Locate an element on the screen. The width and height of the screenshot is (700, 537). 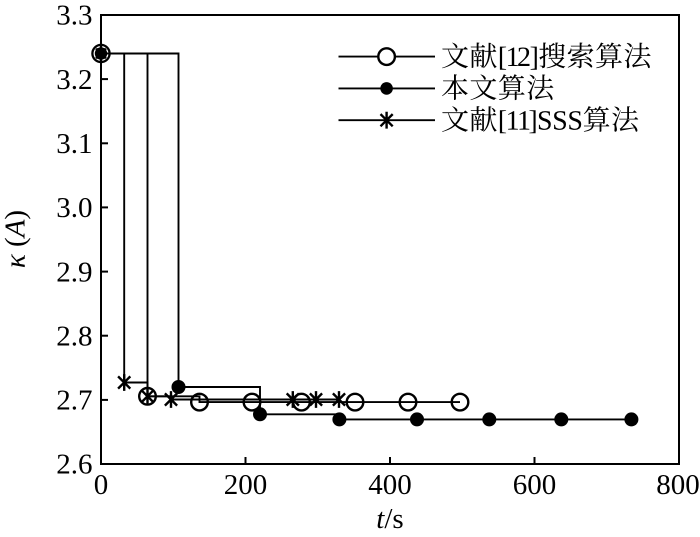
svg-text: 3.0 is located at coordinates (74, 208).